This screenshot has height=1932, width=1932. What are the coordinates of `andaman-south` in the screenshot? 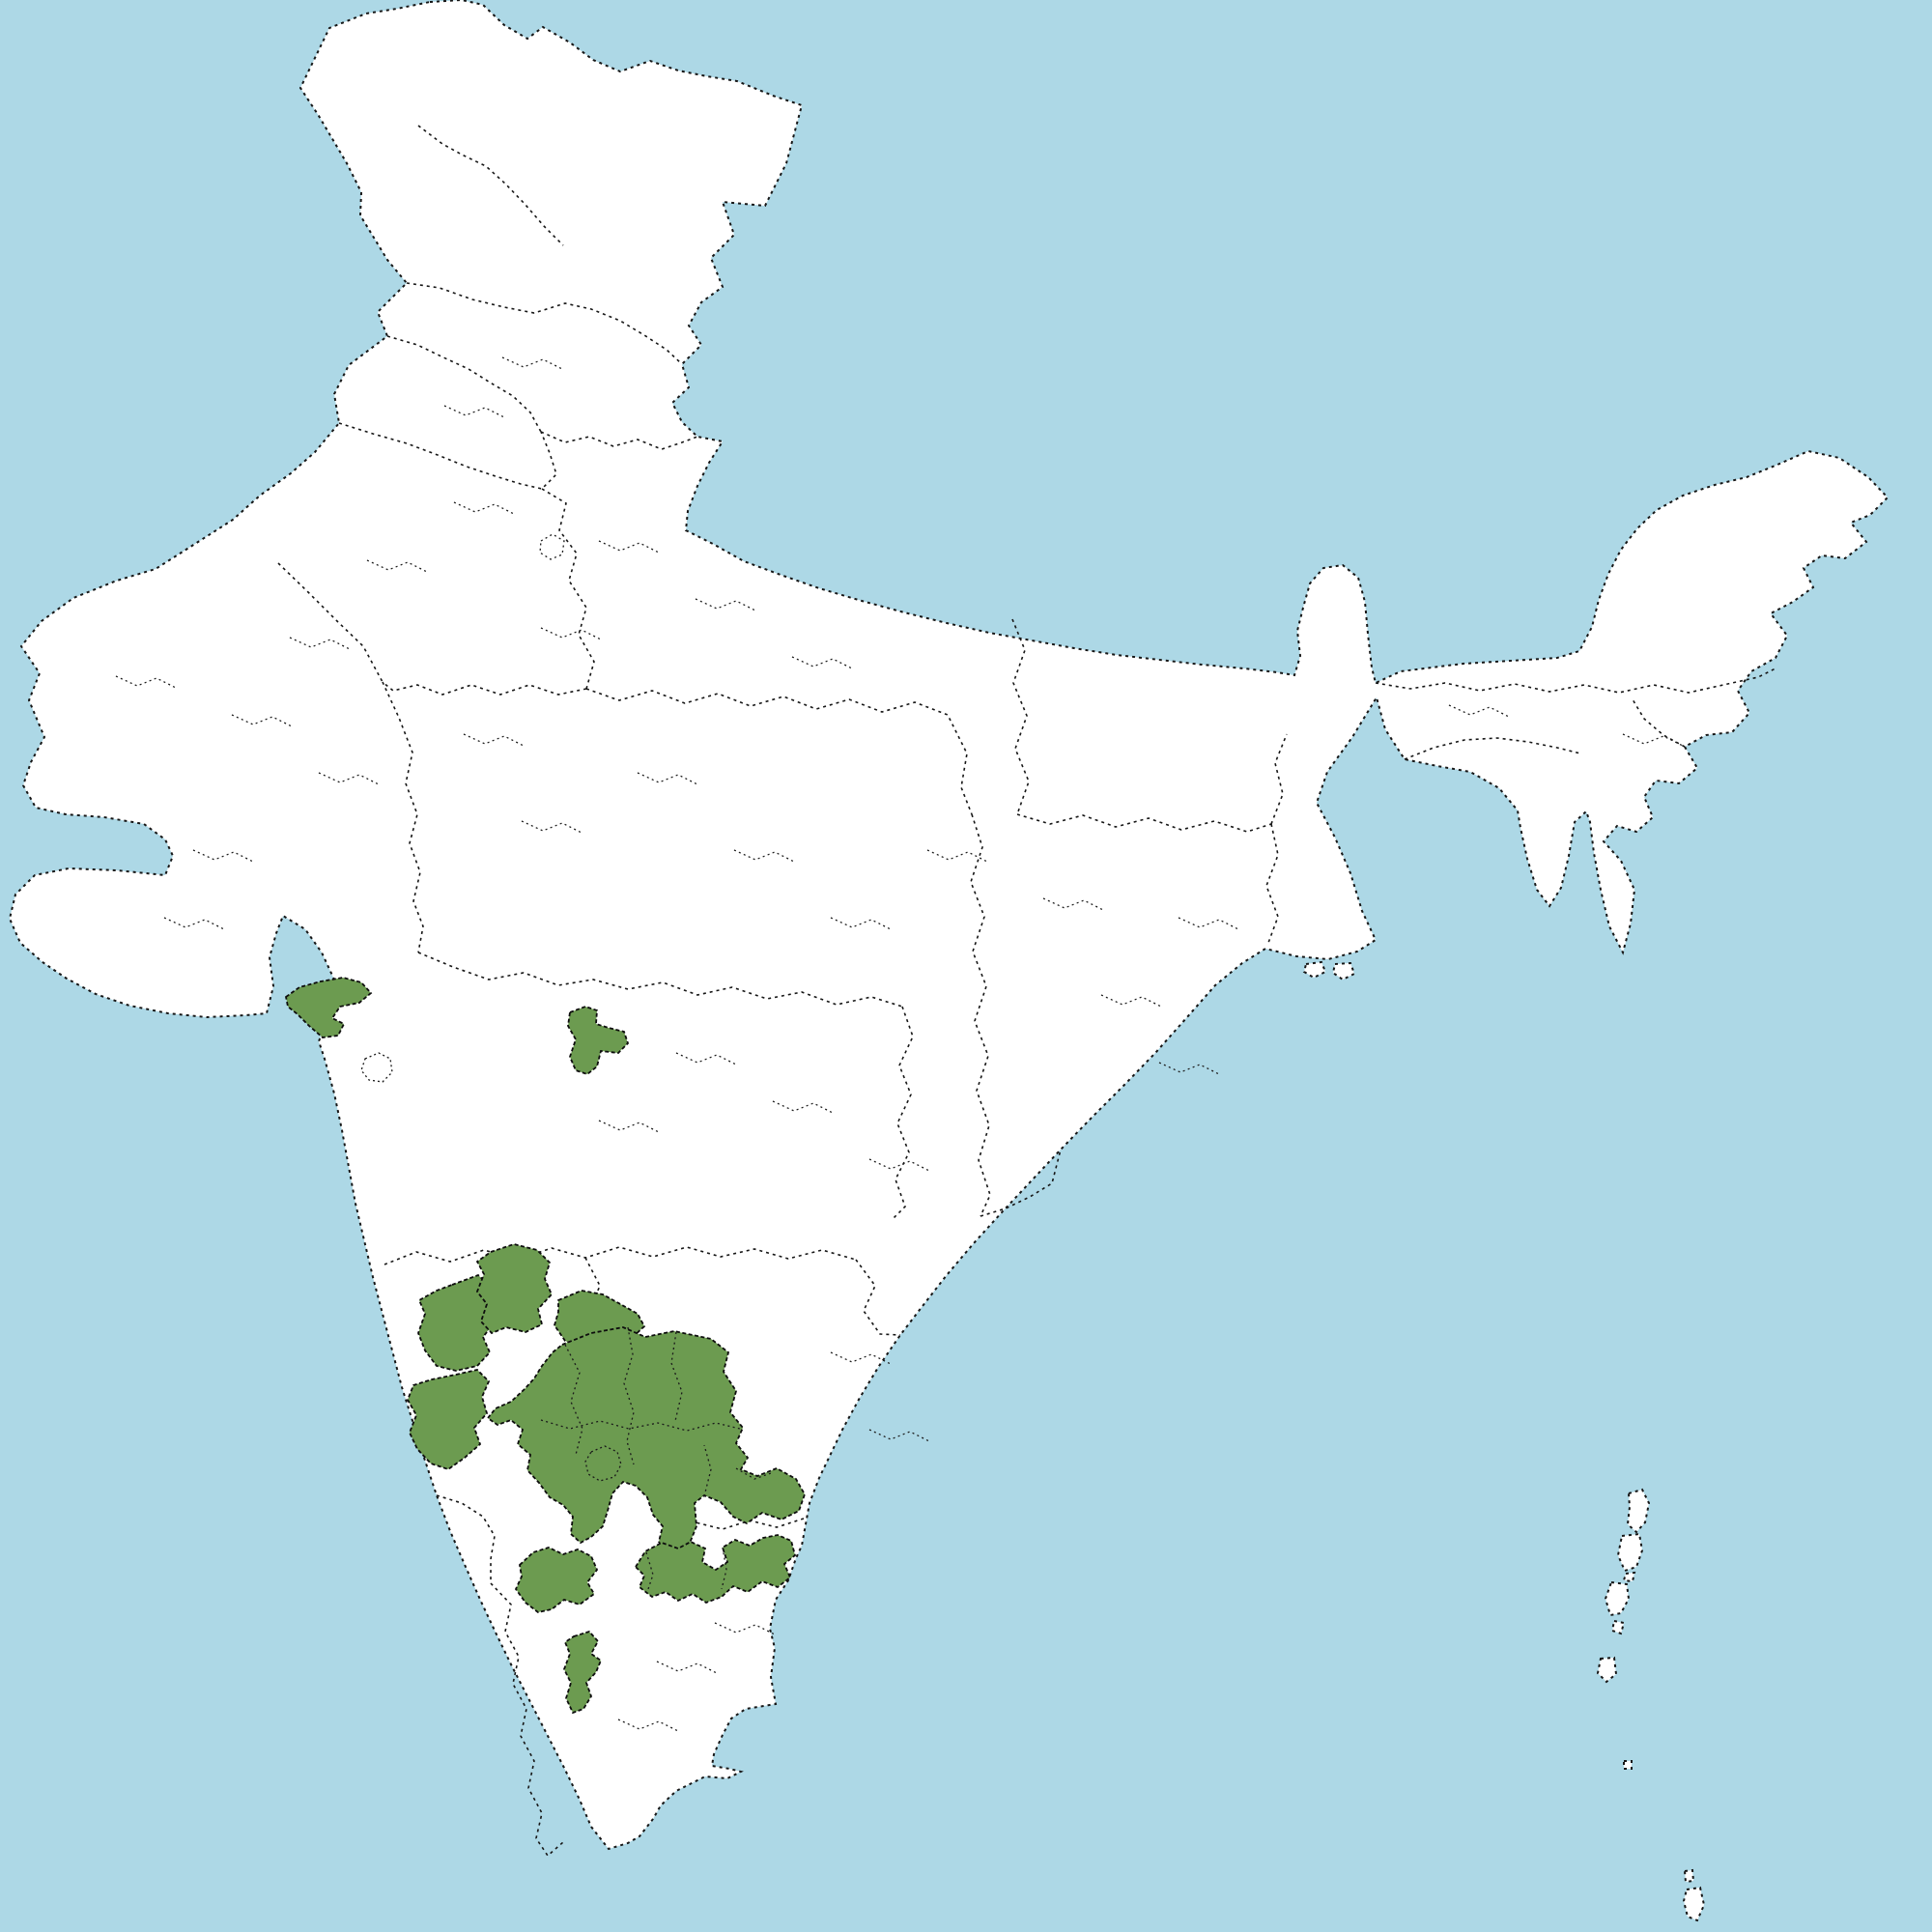 It's located at (1617, 1598).